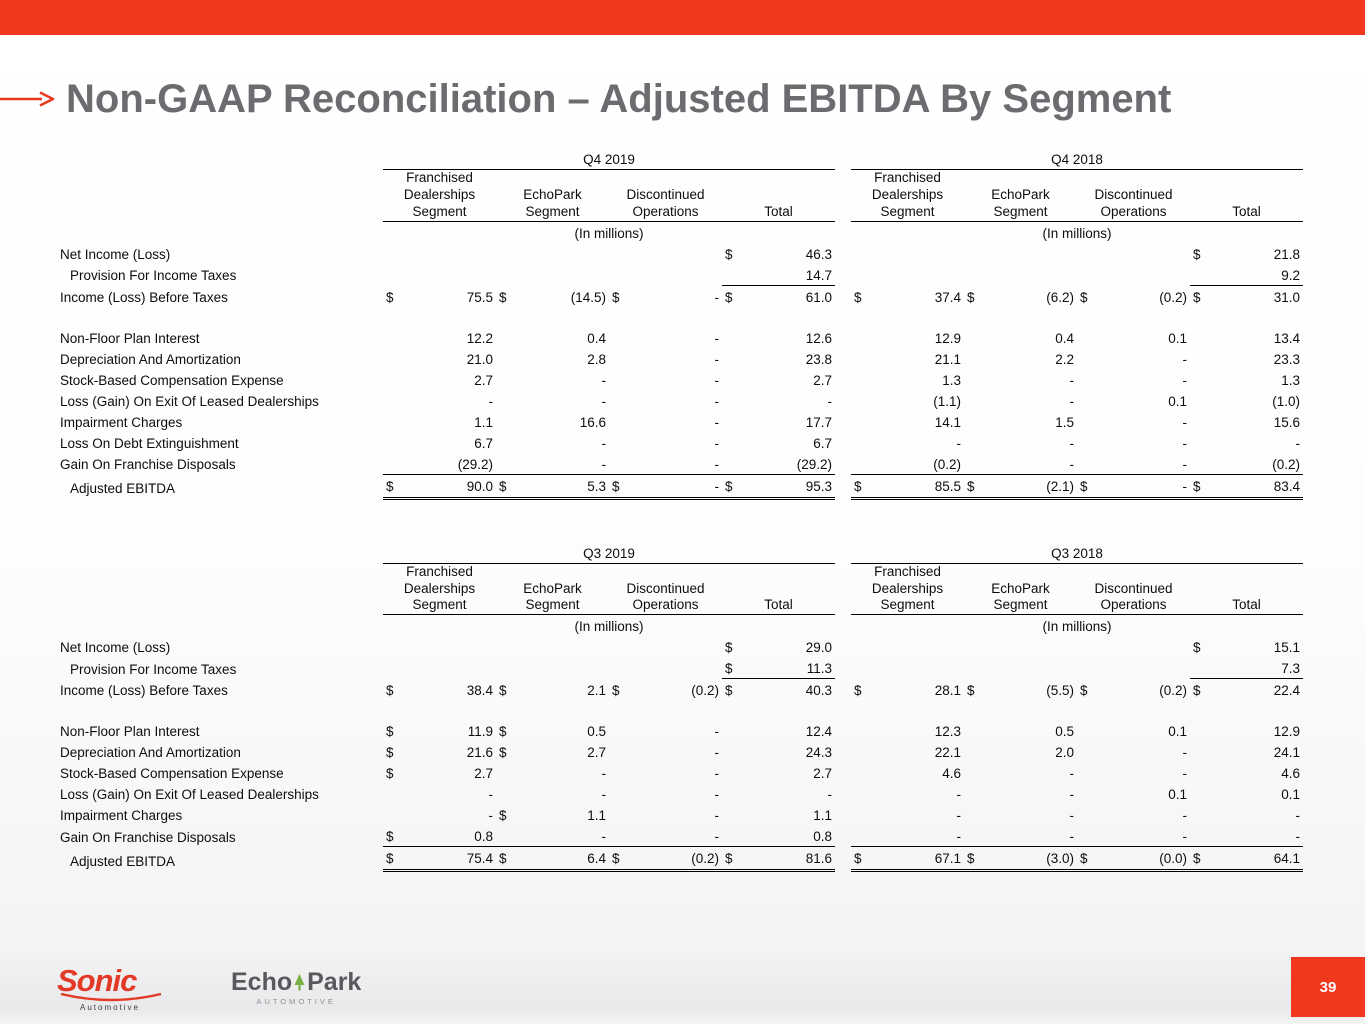 The height and width of the screenshot is (1024, 1365). What do you see at coordinates (778, 859) in the screenshot?
I see `value-cell: $81.6` at bounding box center [778, 859].